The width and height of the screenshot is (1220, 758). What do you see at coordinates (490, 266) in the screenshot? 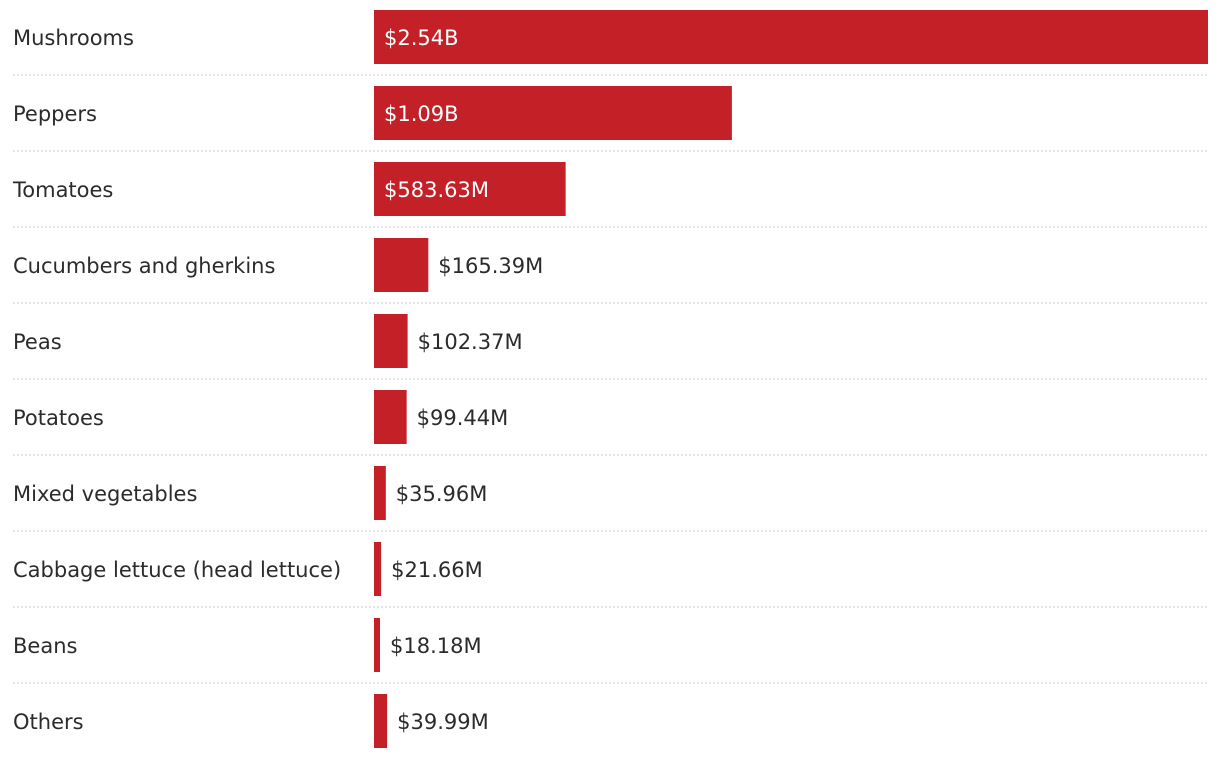
I see `value-label: $165.39M` at bounding box center [490, 266].